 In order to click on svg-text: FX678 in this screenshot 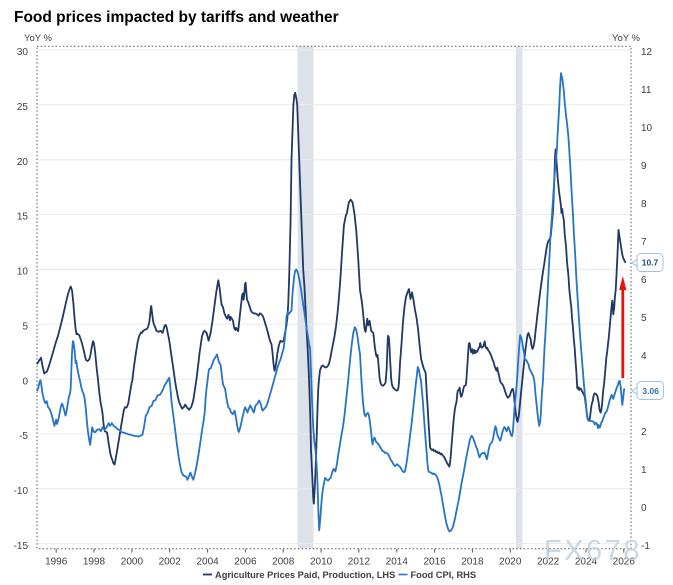, I will do `click(593, 551)`.